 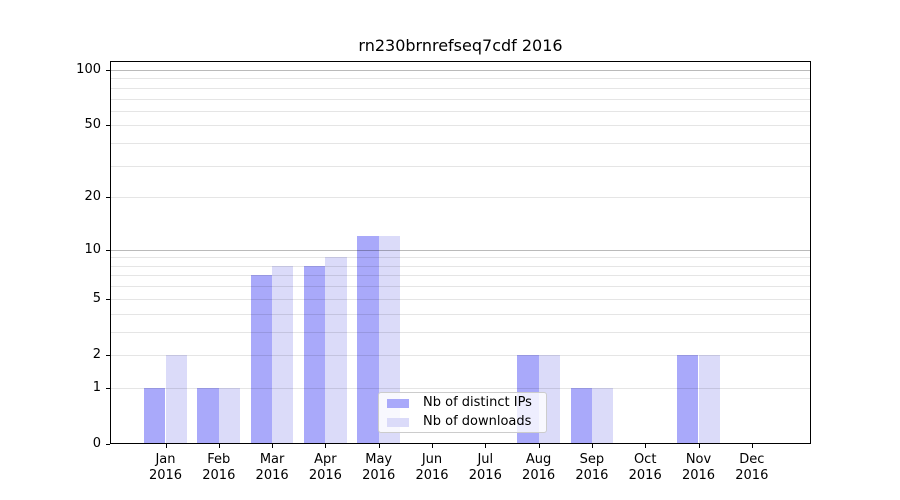 What do you see at coordinates (272, 459) in the screenshot?
I see `x-tick-month: Mar` at bounding box center [272, 459].